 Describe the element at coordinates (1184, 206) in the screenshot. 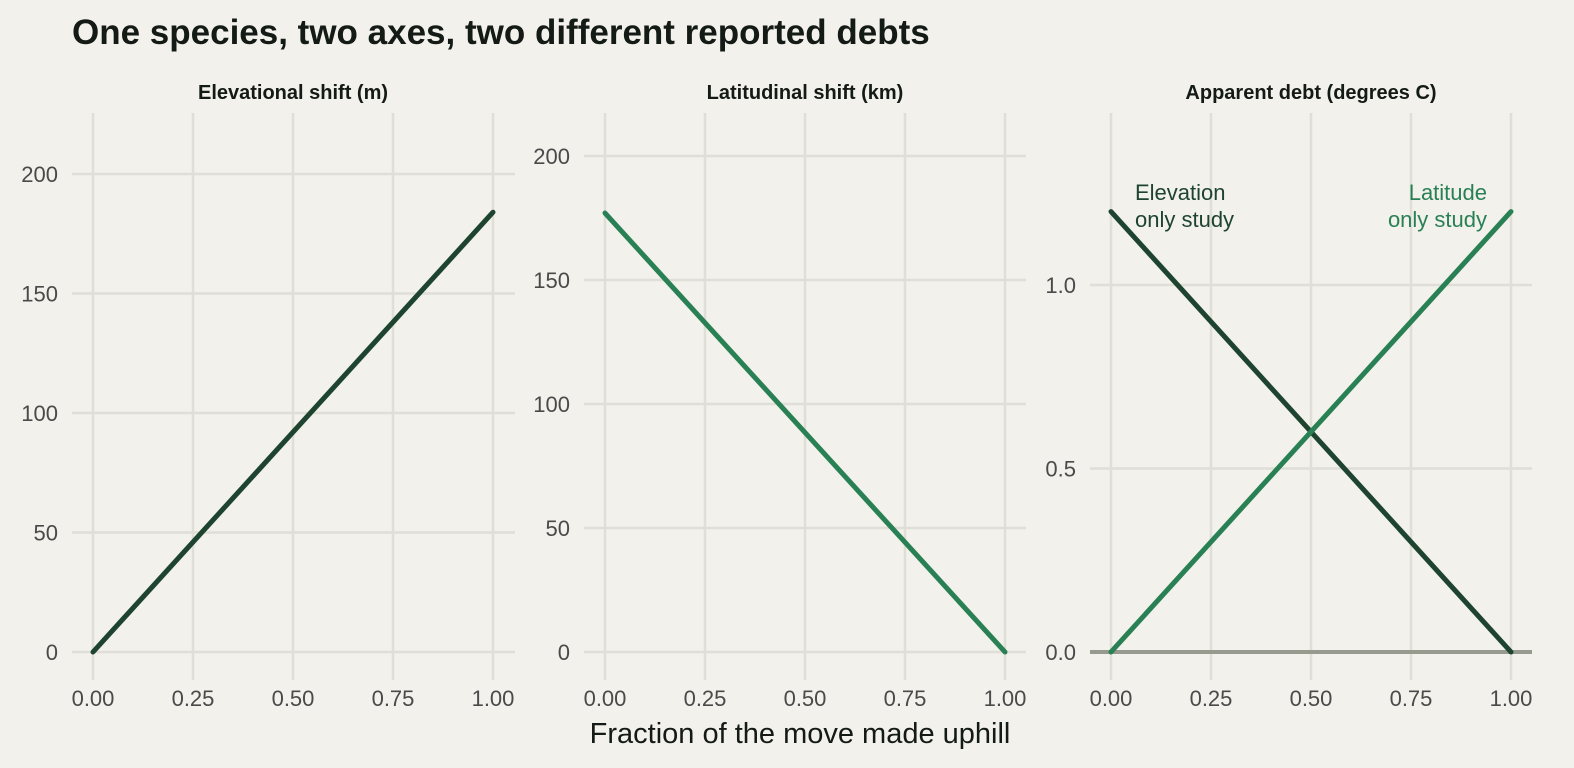

I see `annotation-elevation: Elevation only study` at that location.